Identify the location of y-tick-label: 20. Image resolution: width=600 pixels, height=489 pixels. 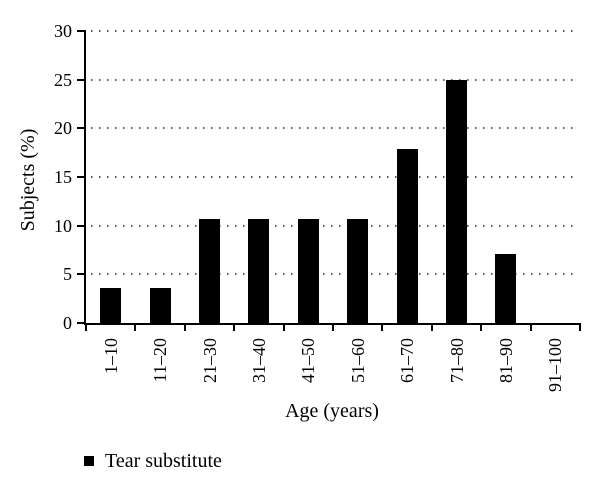
(63, 128).